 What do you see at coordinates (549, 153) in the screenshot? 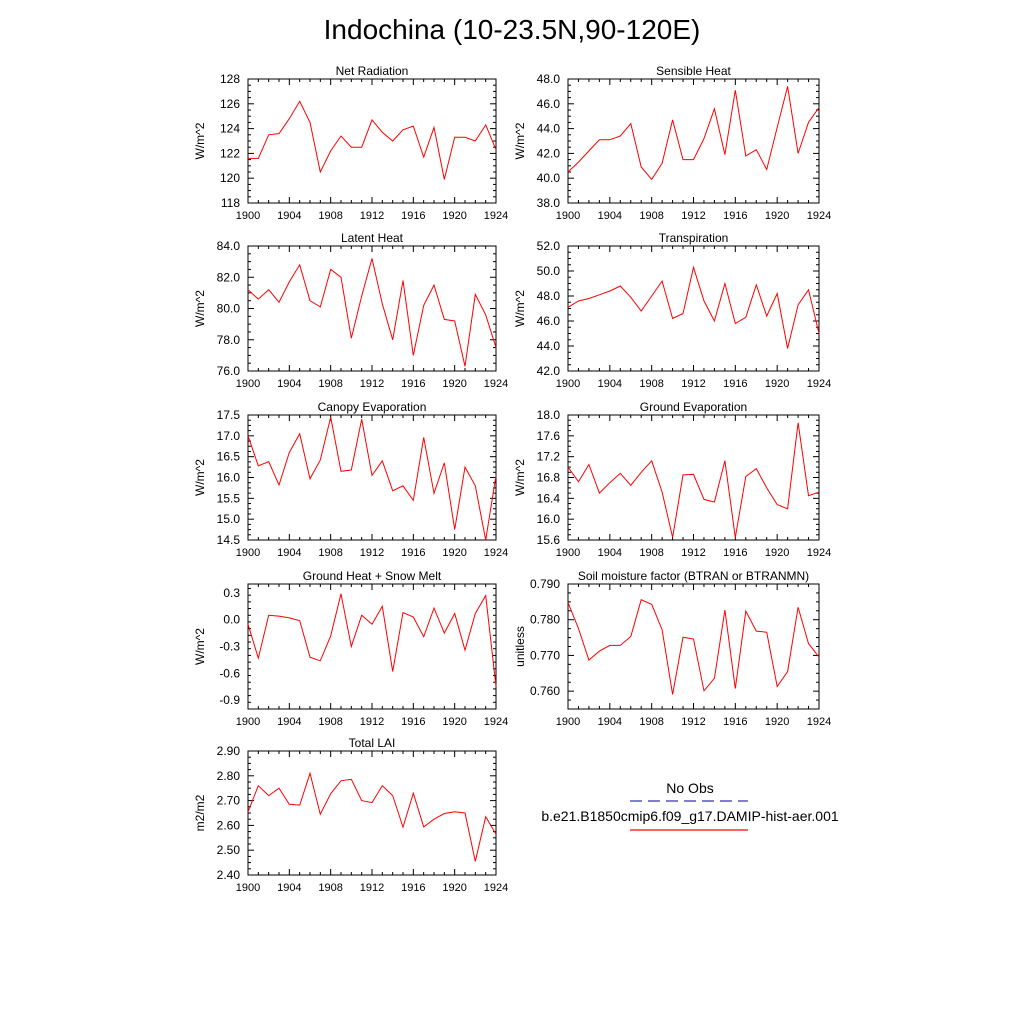
I see `y-tick-label: 42.0` at bounding box center [549, 153].